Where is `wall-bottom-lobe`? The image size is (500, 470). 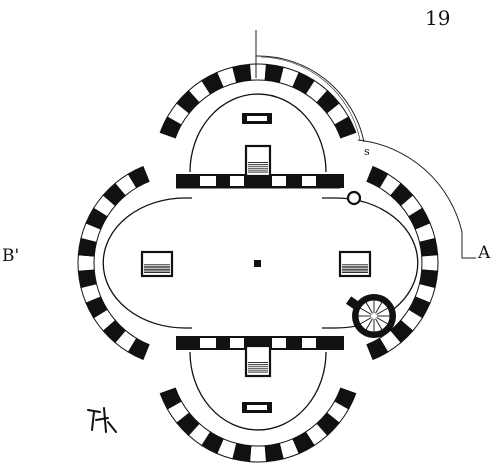 wall-bottom-lobe is located at coordinates (258, 425).